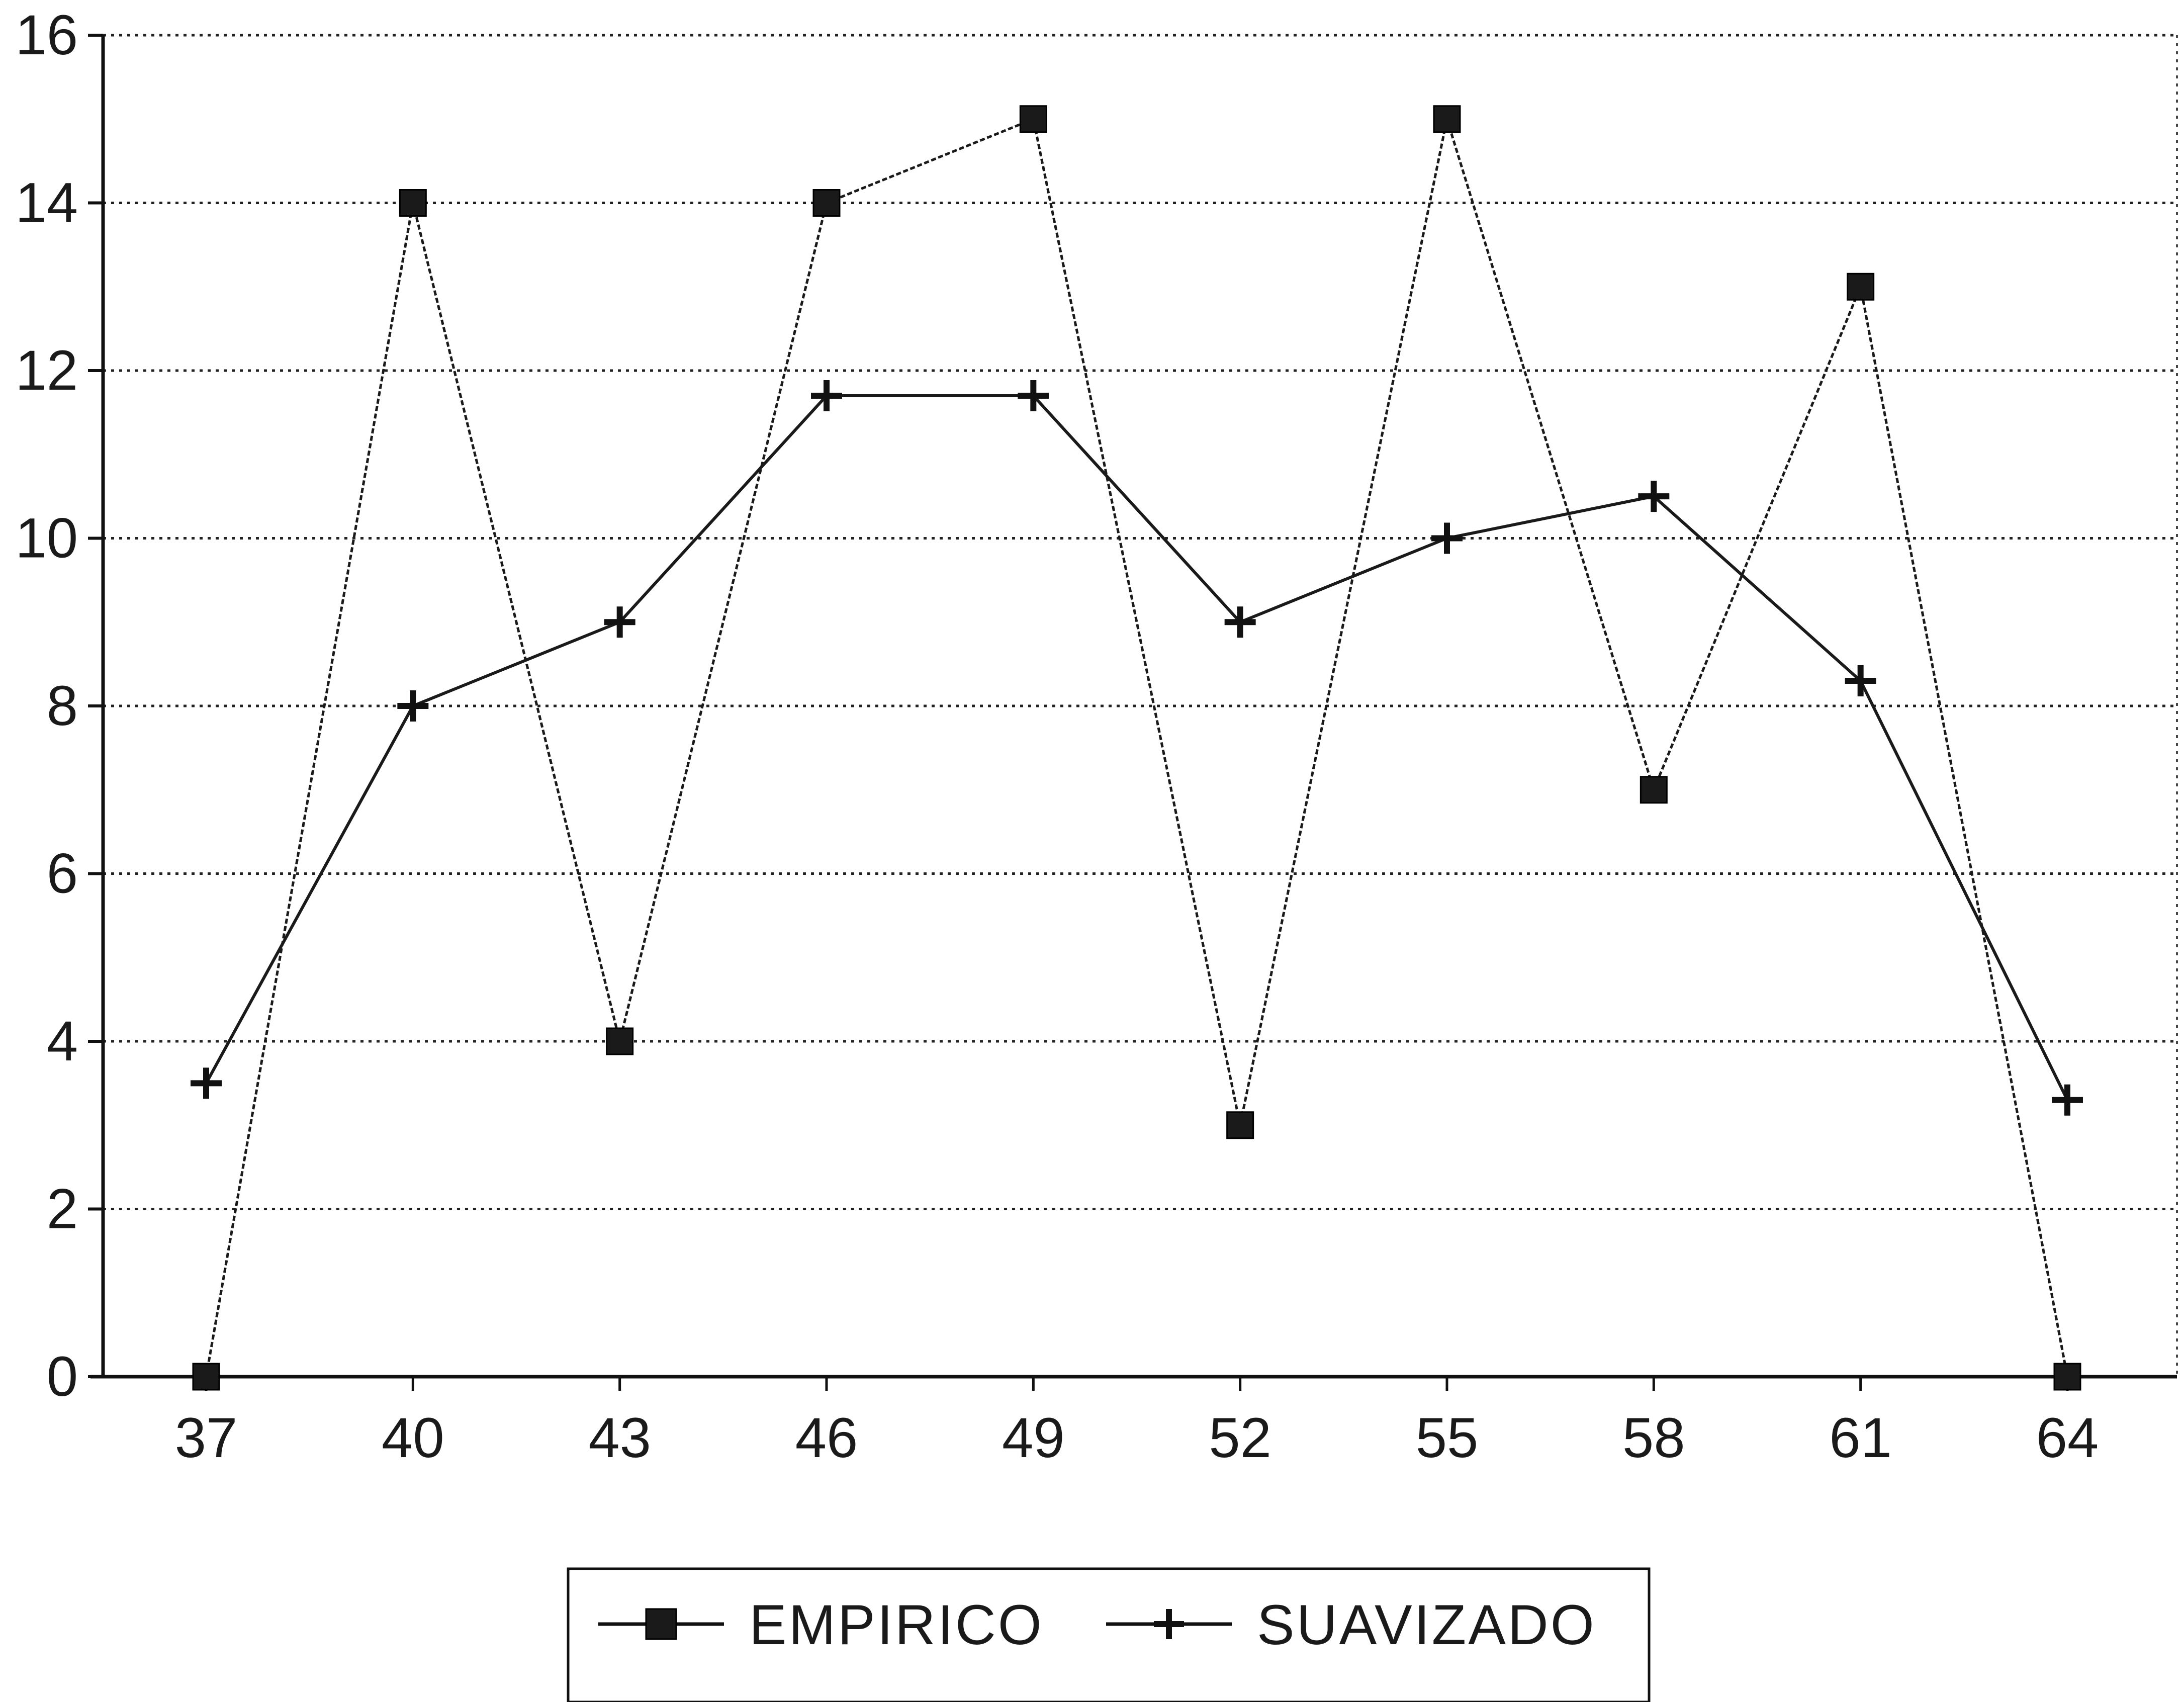 This screenshot has width=2184, height=1702. What do you see at coordinates (63, 874) in the screenshot?
I see `y-tick-label: 6` at bounding box center [63, 874].